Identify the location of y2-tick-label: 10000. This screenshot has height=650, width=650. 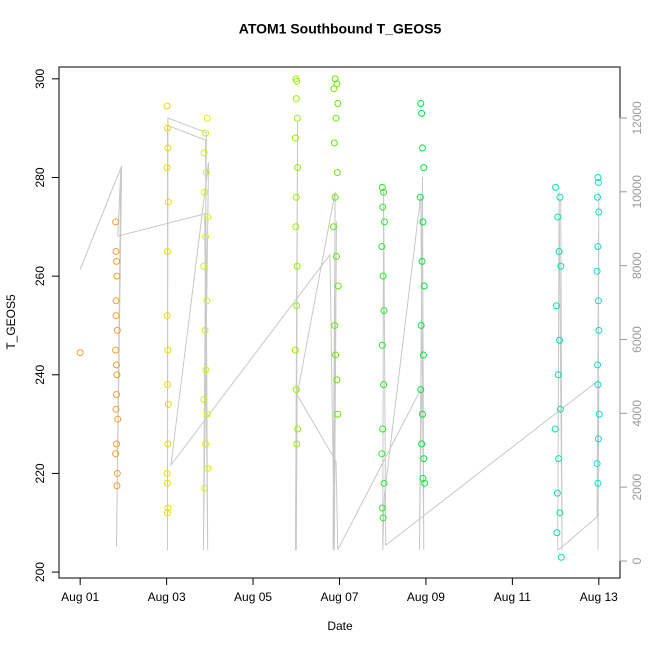
(637, 192).